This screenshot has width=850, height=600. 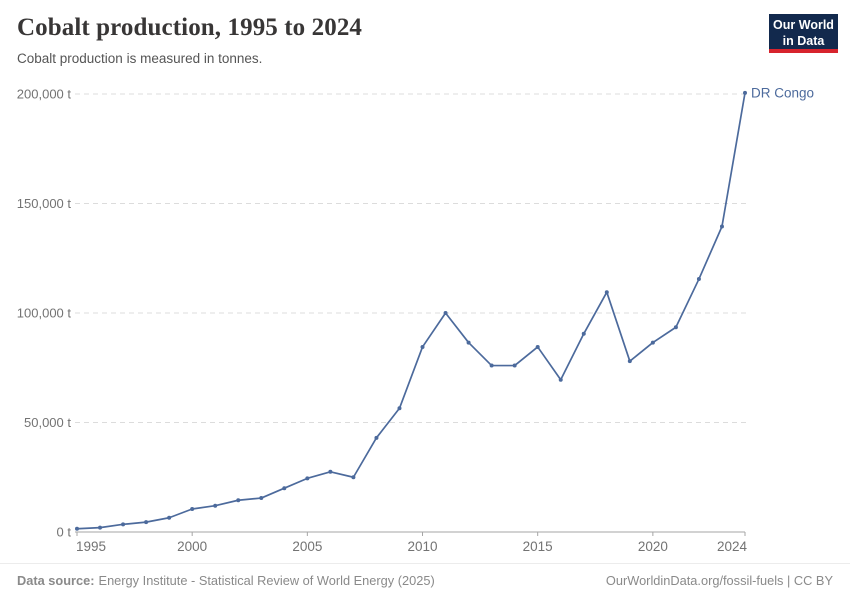 I want to click on x-axis-tick-label: 2020, so click(x=653, y=546).